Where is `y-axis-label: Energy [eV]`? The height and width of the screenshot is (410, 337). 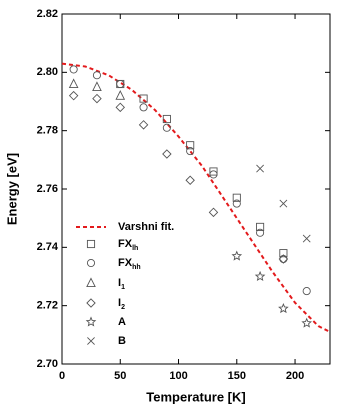 y-axis-label: Energy [eV] is located at coordinates (11, 189).